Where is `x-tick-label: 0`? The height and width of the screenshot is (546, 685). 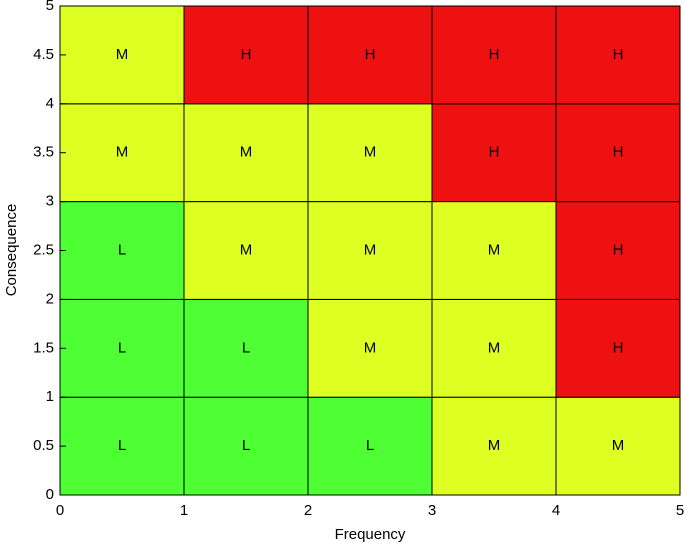
x-tick-label: 0 is located at coordinates (60, 510).